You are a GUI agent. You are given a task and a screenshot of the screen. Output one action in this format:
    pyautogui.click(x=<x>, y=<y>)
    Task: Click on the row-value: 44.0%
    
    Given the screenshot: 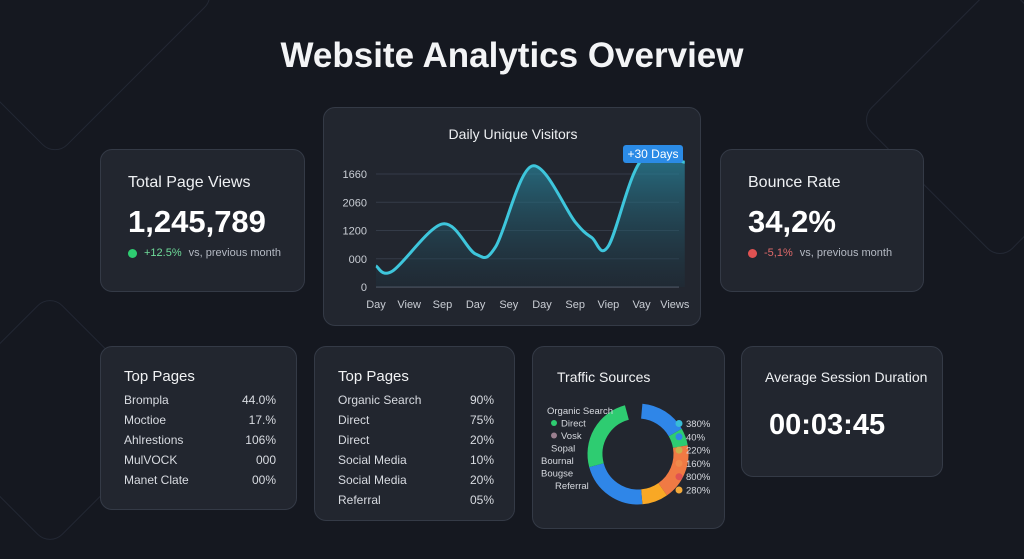 What is the action you would take?
    pyautogui.click(x=258, y=400)
    